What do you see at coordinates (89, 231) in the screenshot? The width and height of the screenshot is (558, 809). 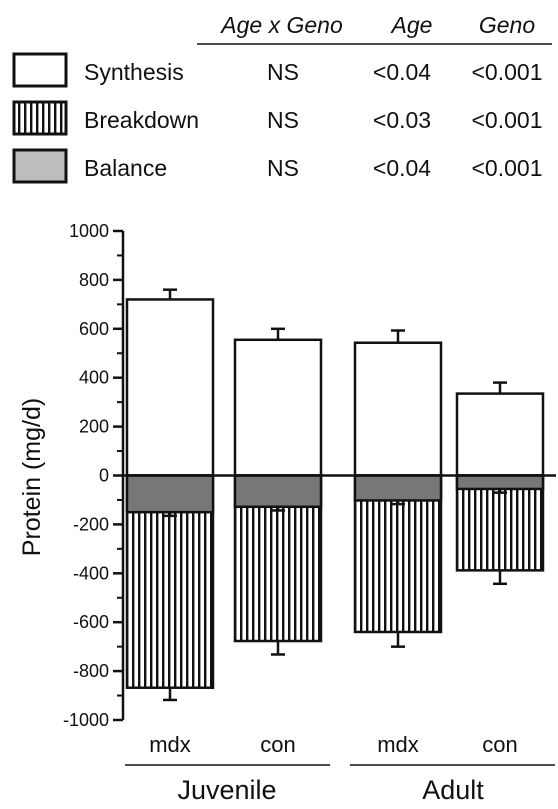 I see `y-tick-label: 1000` at bounding box center [89, 231].